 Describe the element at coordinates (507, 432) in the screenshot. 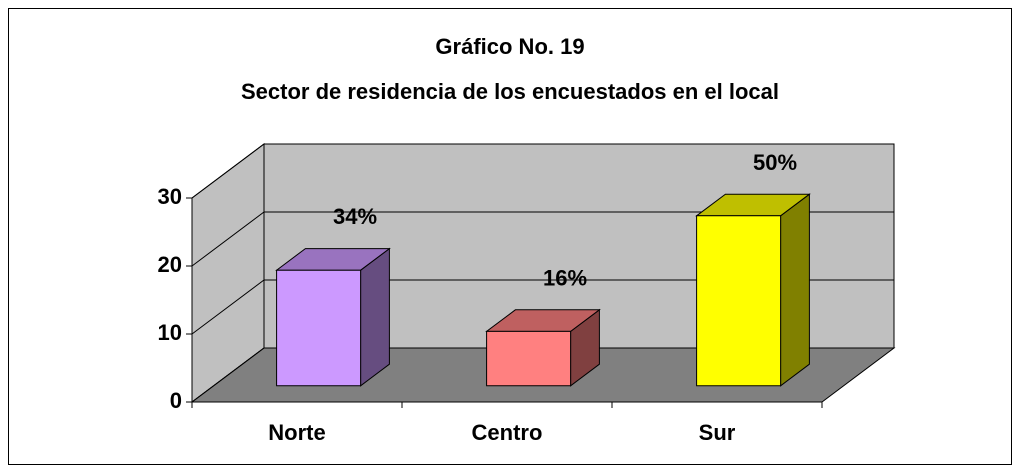

I see `x-tick-label: Centro` at that location.